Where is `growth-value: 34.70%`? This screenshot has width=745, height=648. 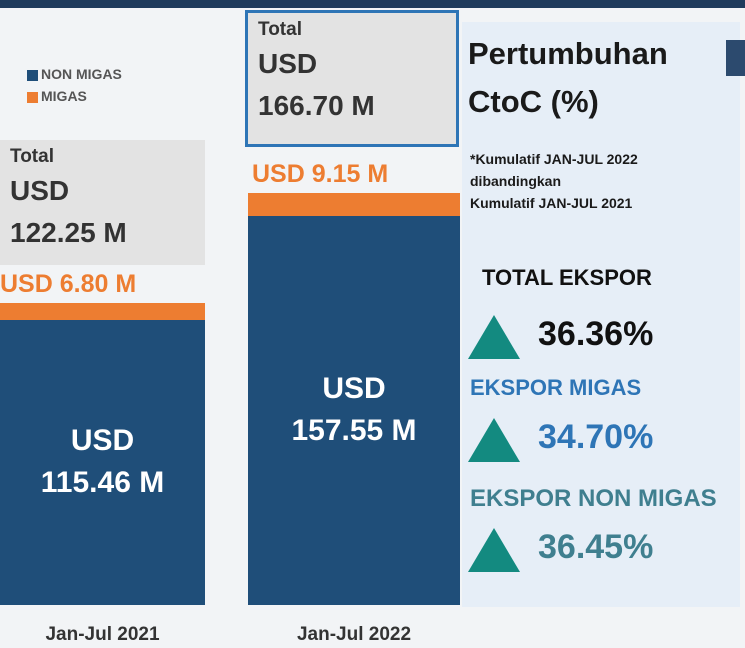 growth-value: 34.70% is located at coordinates (596, 437).